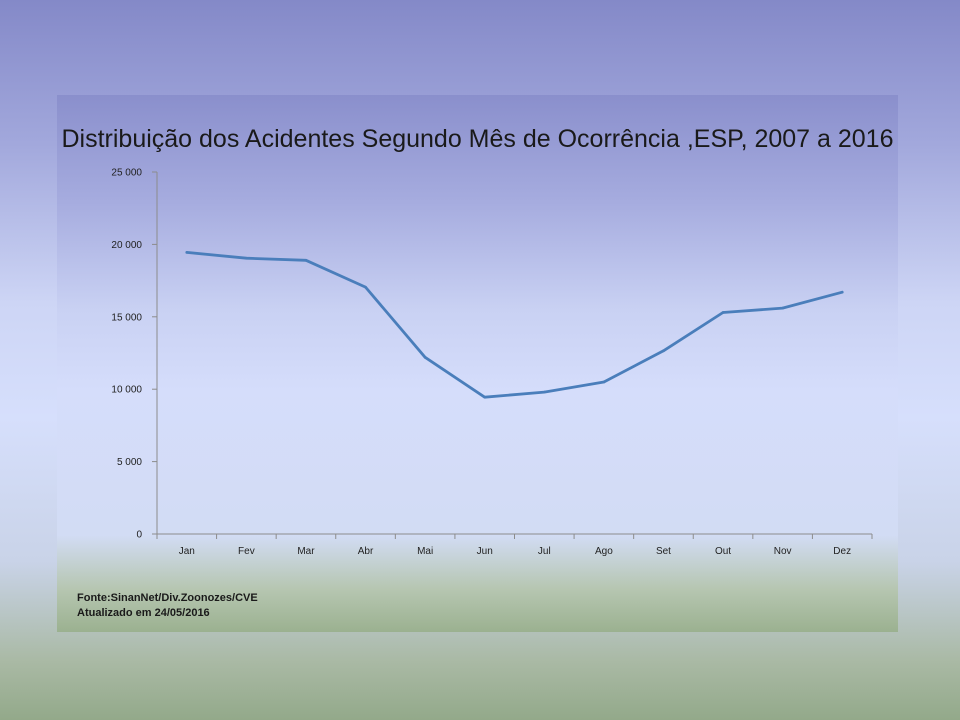  I want to click on x-tick-label: Nov, so click(783, 551).